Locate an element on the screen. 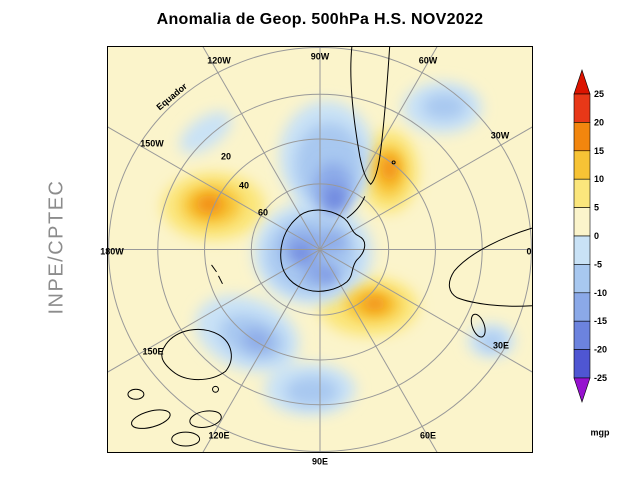 Image resolution: width=640 pixels, height=494 pixels. colorbar-tick: 15 is located at coordinates (599, 151).